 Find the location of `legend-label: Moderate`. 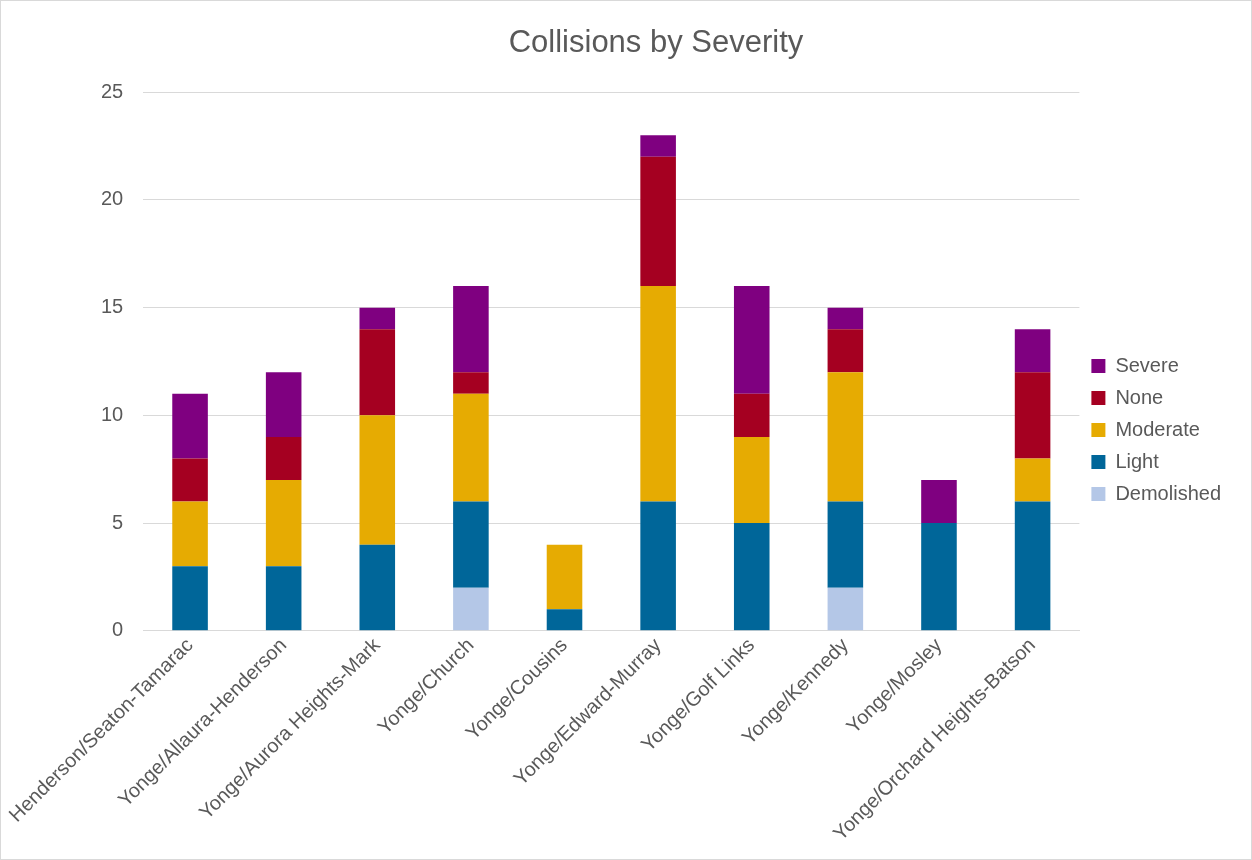

legend-label: Moderate is located at coordinates (1157, 428).